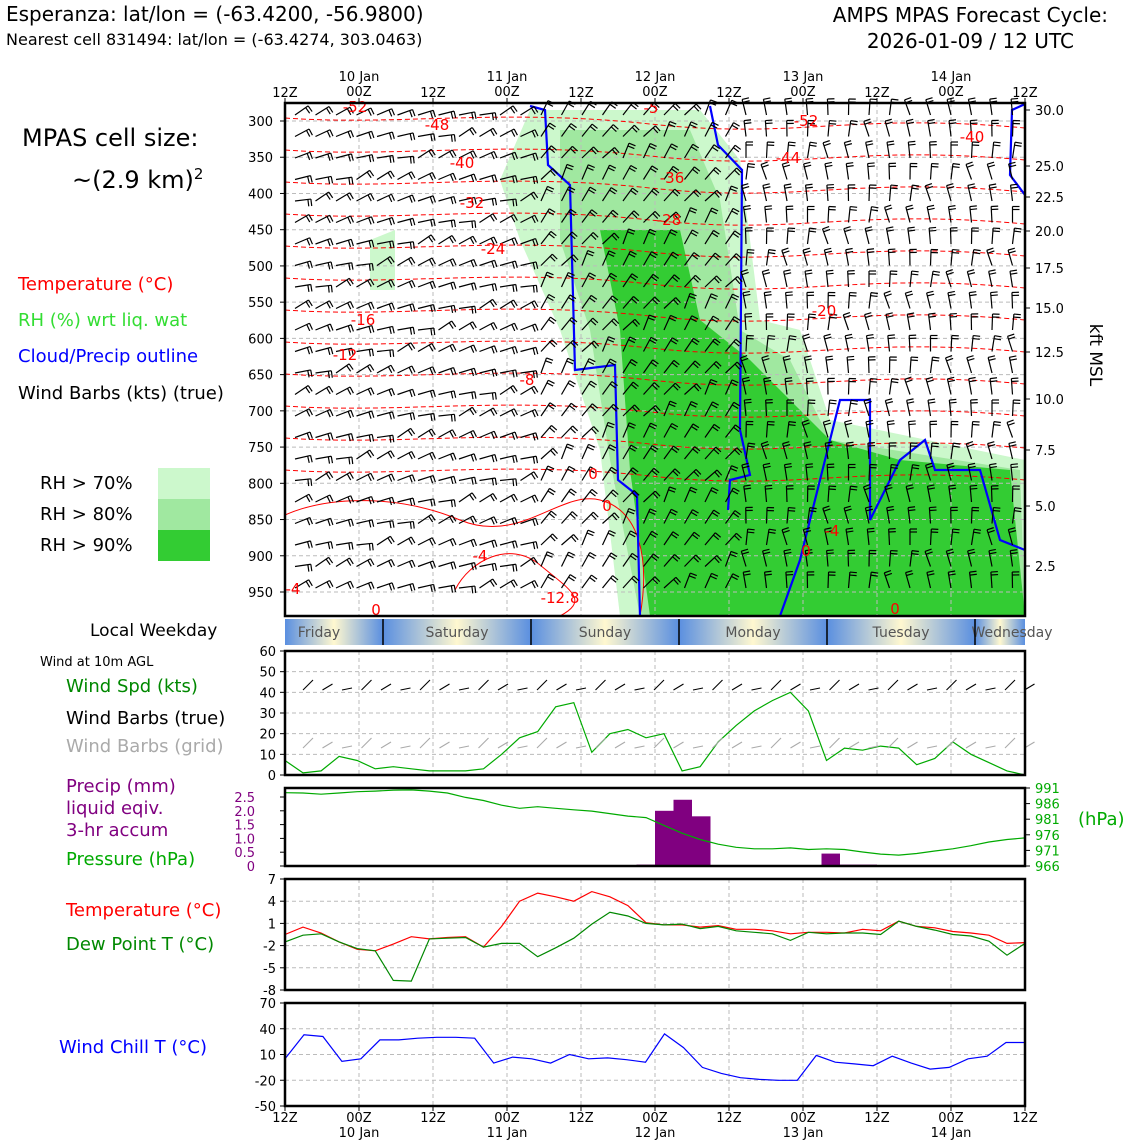 The height and width of the screenshot is (1140, 1140). Describe the element at coordinates (260, 412) in the screenshot. I see `cs-ytick-label-8: 700` at that location.